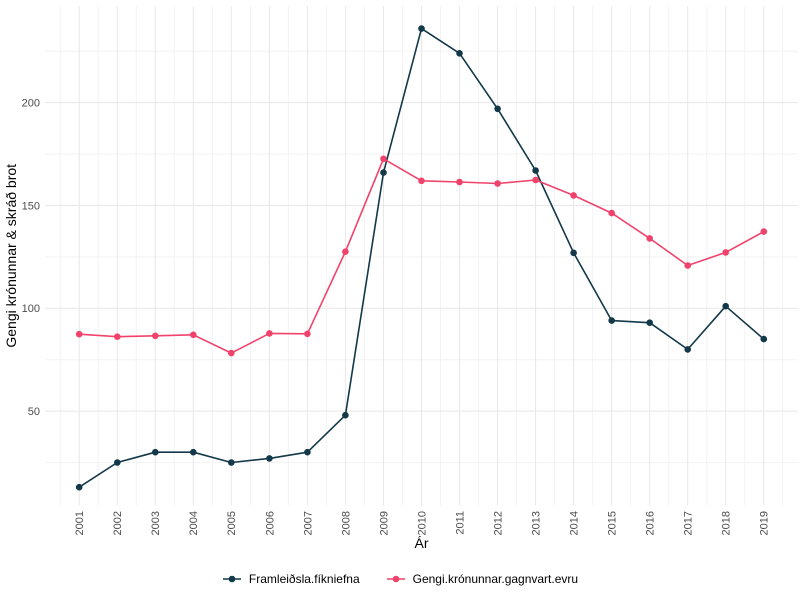 This screenshot has height=594, width=800. I want to click on x-tick-group: 2008, so click(346, 523).